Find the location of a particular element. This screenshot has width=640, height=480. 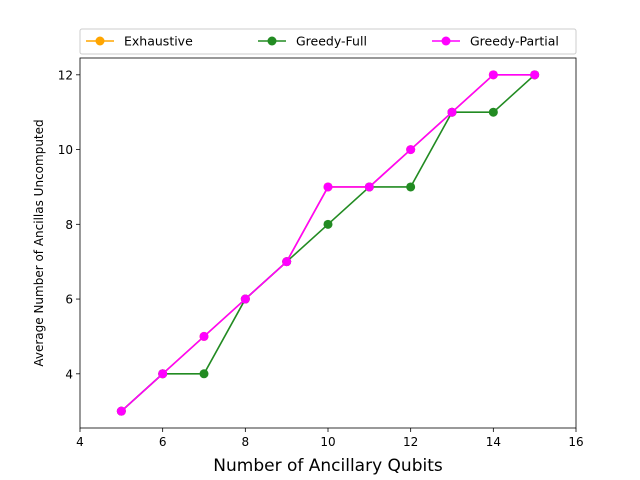

x-tick-label: 16 is located at coordinates (575, 442).